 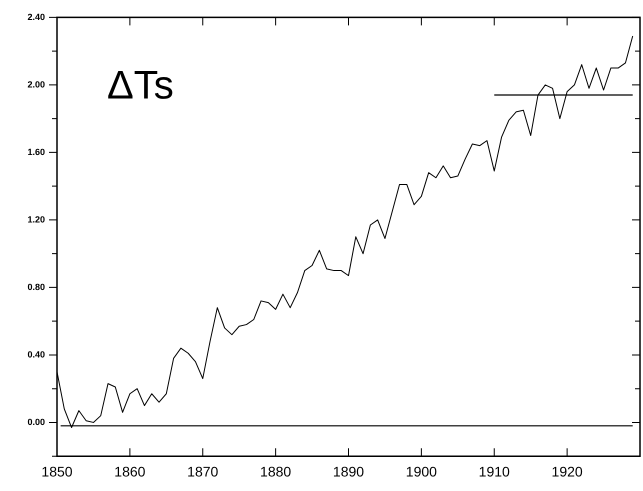 What do you see at coordinates (36, 151) in the screenshot?
I see `y-tick-label: 1.60` at bounding box center [36, 151].